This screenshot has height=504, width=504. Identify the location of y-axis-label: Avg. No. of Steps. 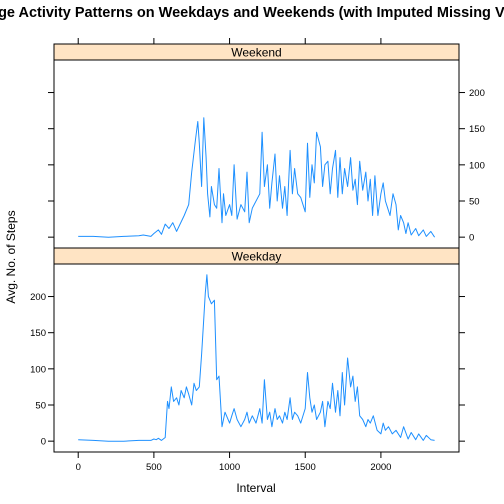
(11, 256).